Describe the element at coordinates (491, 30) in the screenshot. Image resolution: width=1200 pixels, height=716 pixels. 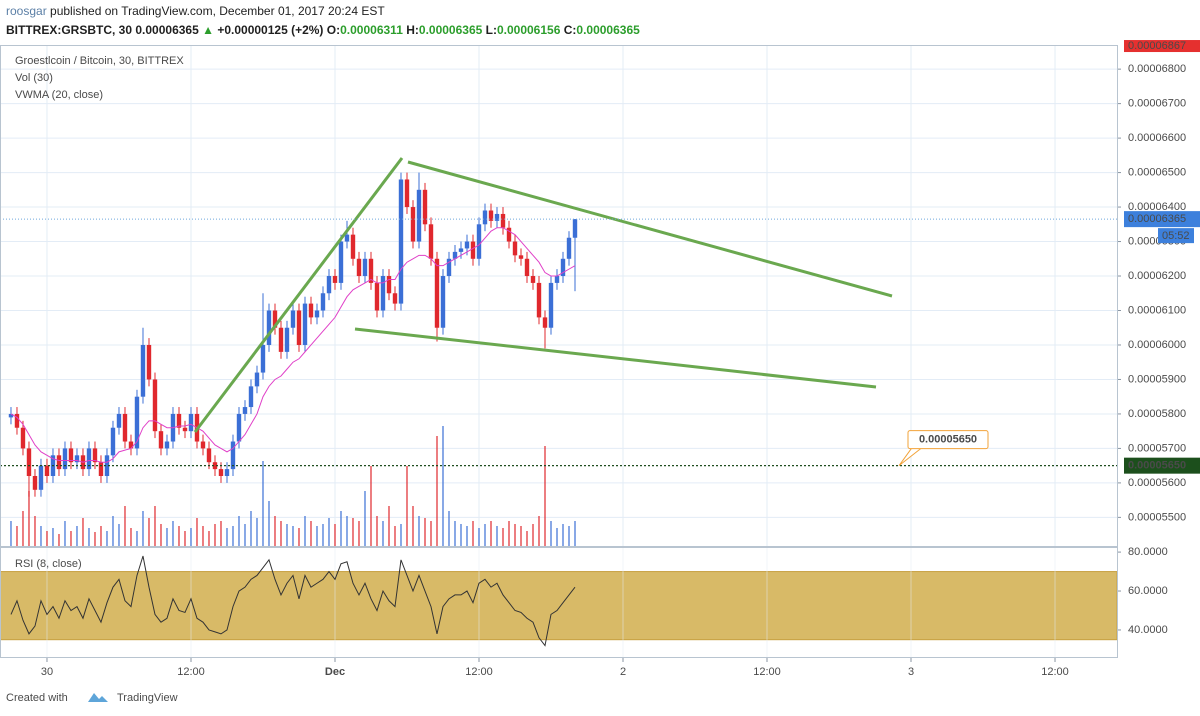
I see `l-label: L:` at that location.